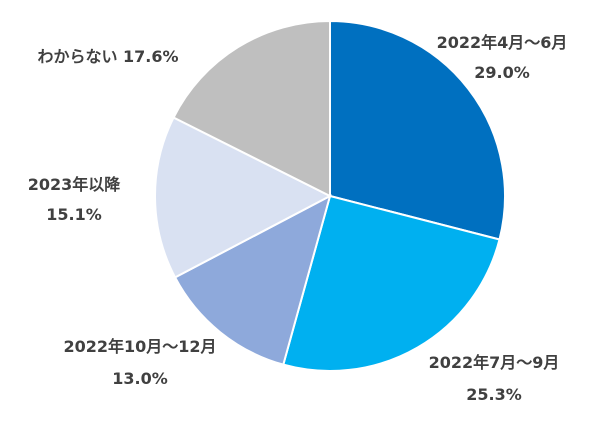 Image resolution: width=600 pixels, height=422 pixels. What do you see at coordinates (74, 214) in the screenshot?
I see `slice-value-4: 15.1%` at bounding box center [74, 214].